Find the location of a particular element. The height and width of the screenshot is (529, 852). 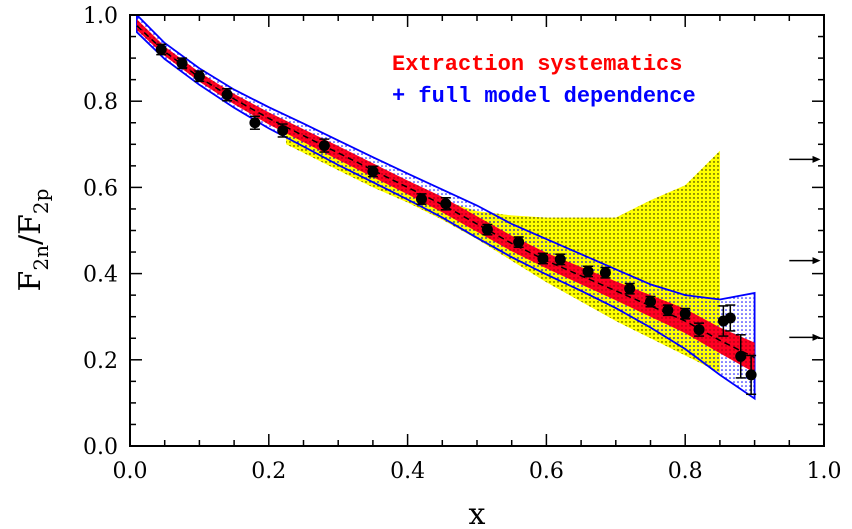

y-tick-label: 0.8 is located at coordinates (100, 102).